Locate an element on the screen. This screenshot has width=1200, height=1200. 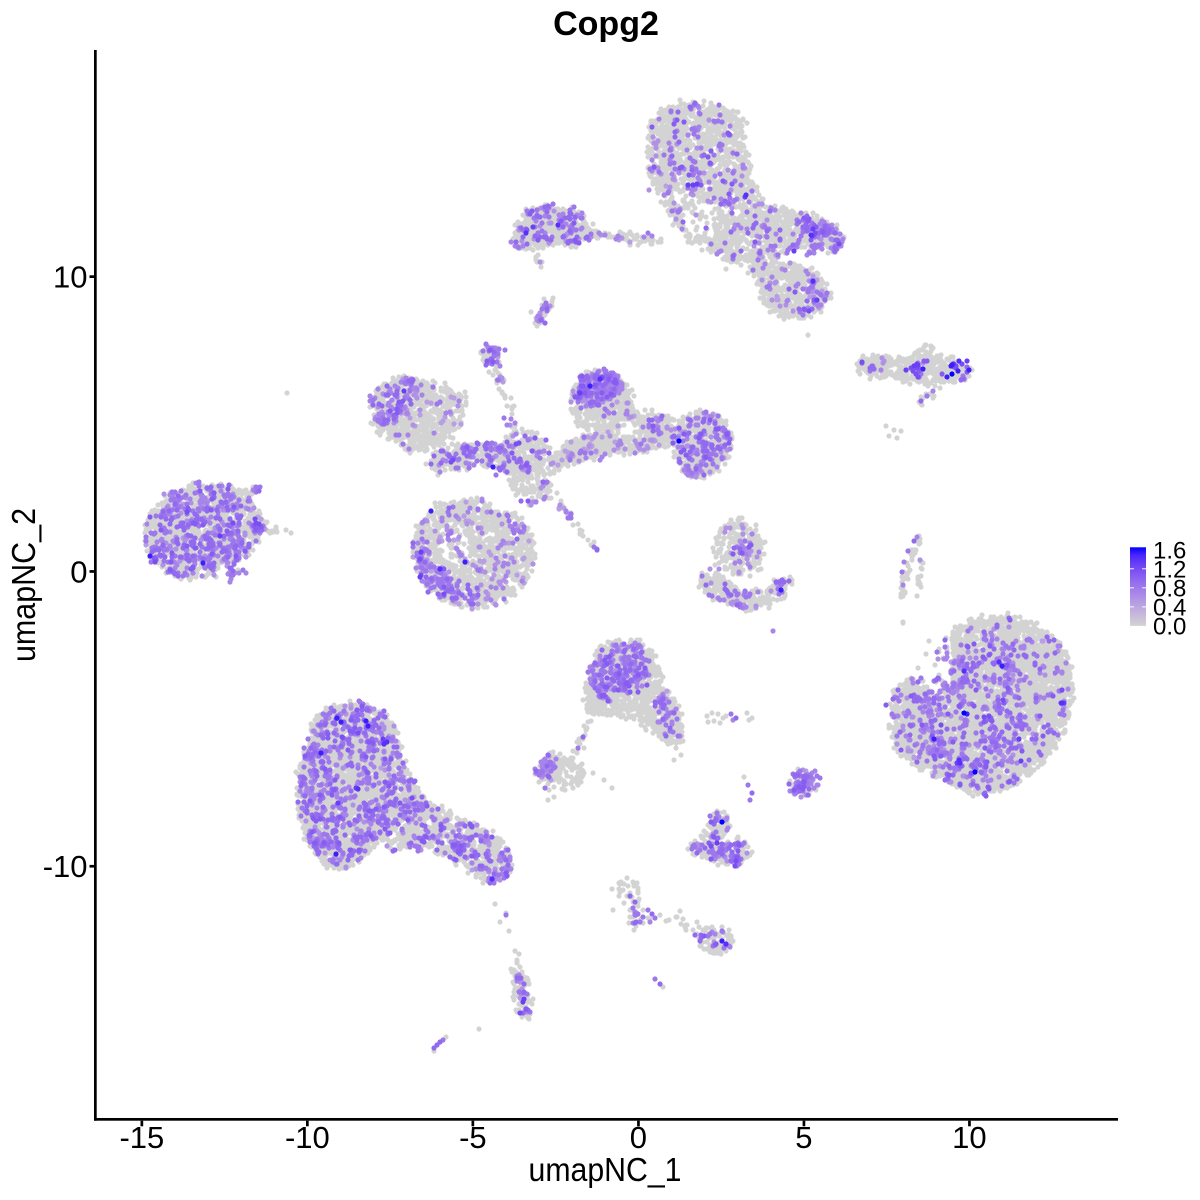
svg-text: 0.4 is located at coordinates (1169, 607).